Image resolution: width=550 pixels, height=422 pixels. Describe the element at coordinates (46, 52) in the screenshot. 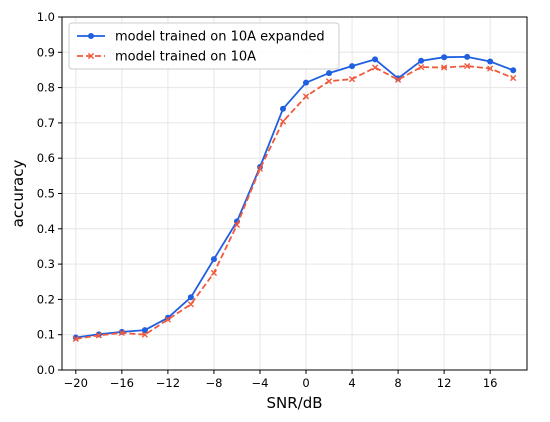

I see `y-tick-label: 0.9` at that location.